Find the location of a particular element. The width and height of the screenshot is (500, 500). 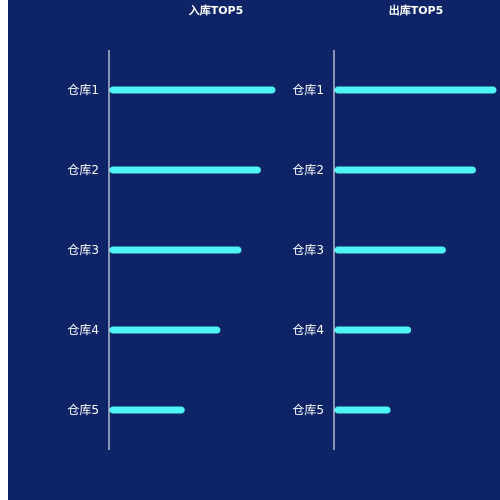

chart-title: 出库TOP5 is located at coordinates (416, 10).